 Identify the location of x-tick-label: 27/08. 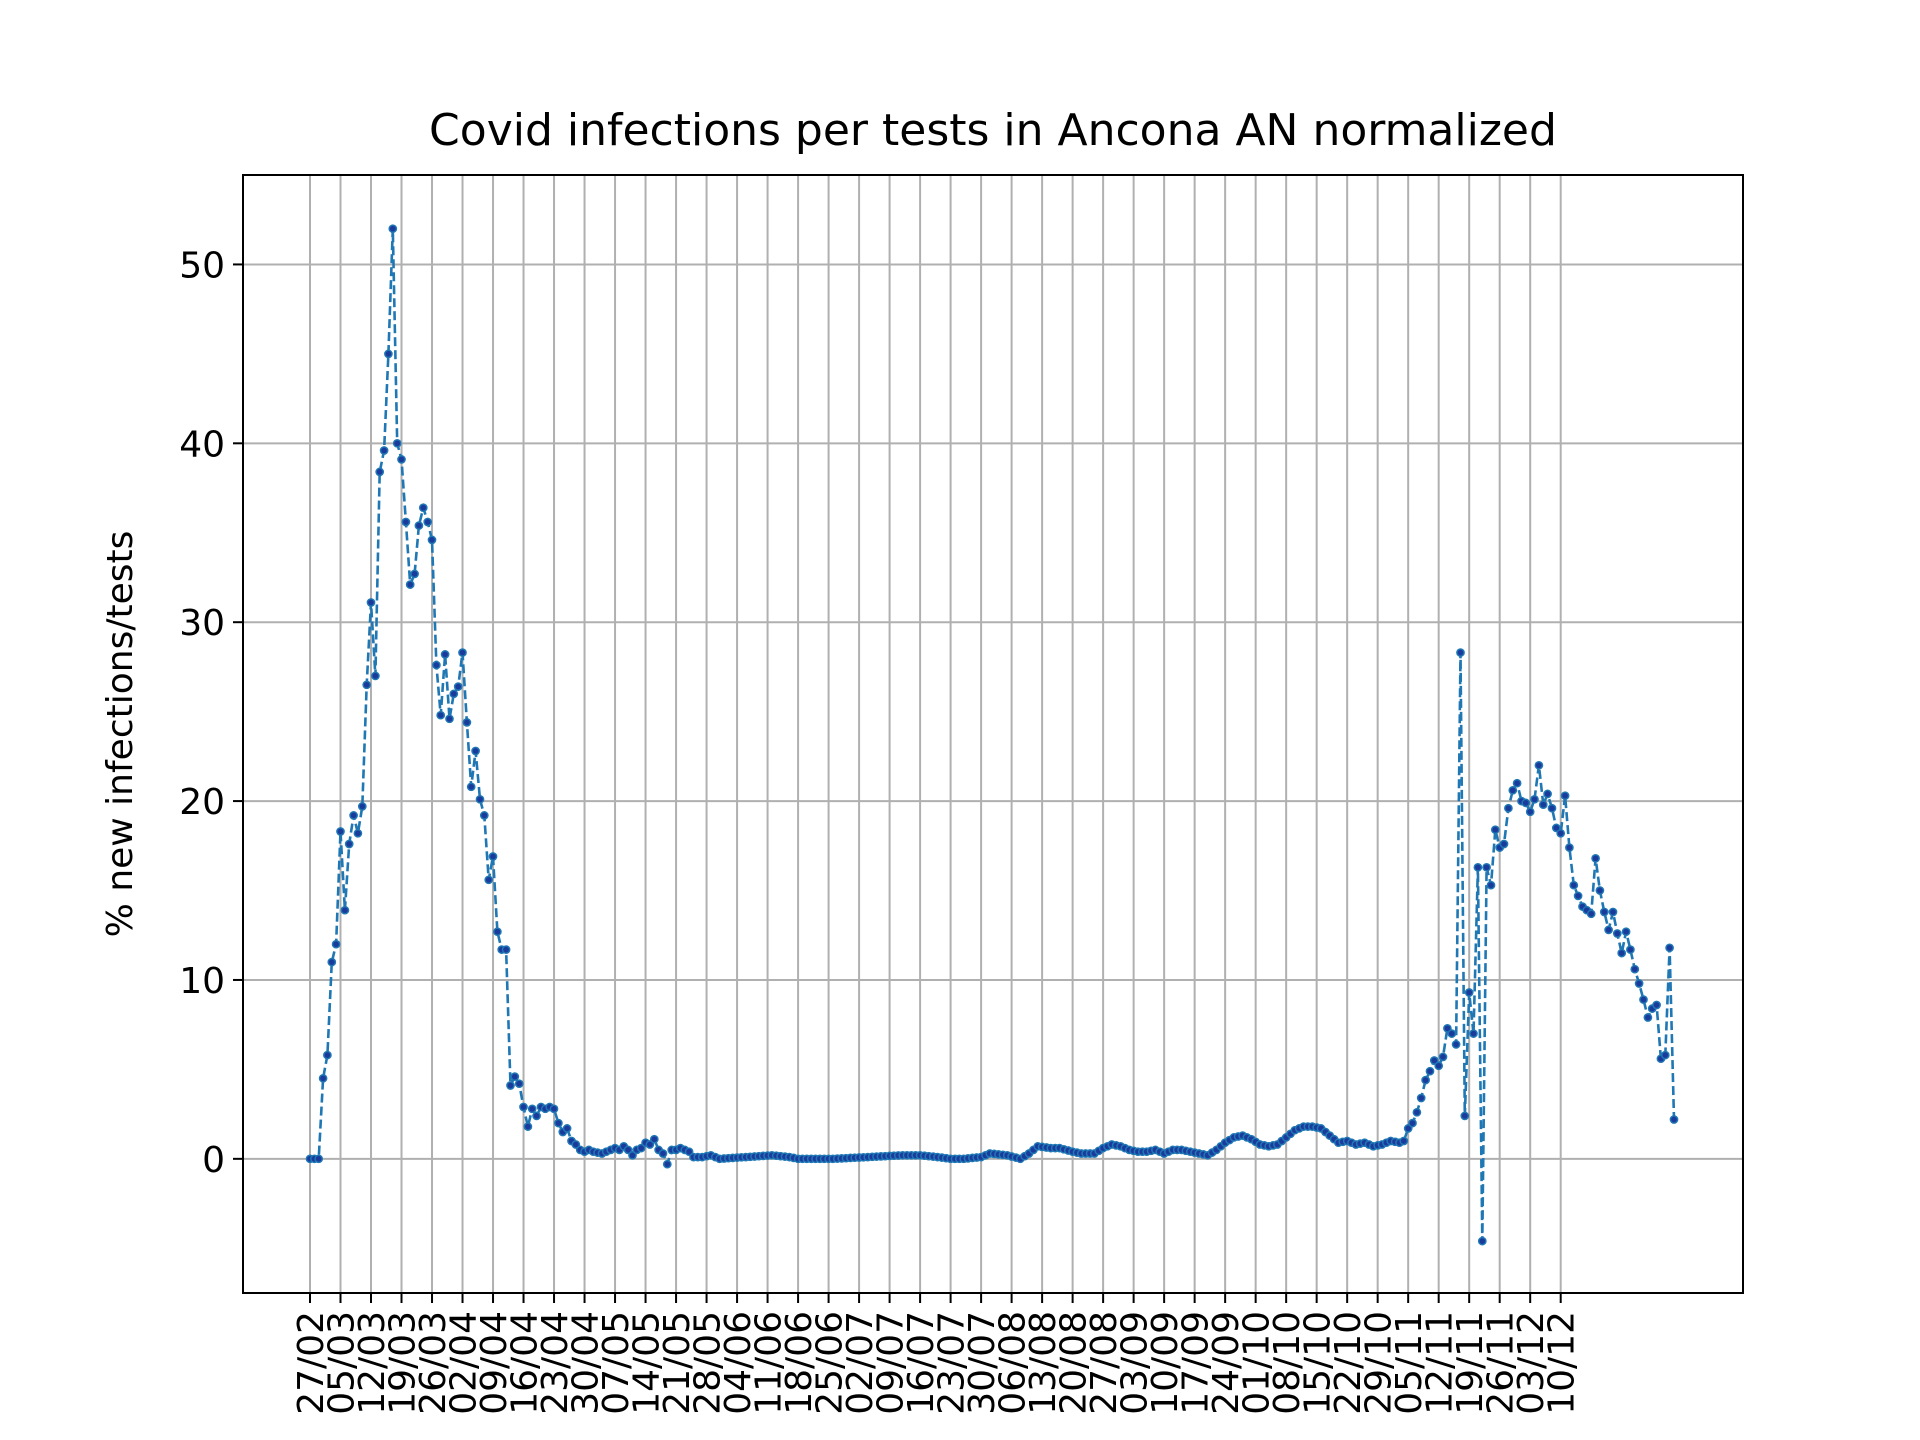
(1104, 1363).